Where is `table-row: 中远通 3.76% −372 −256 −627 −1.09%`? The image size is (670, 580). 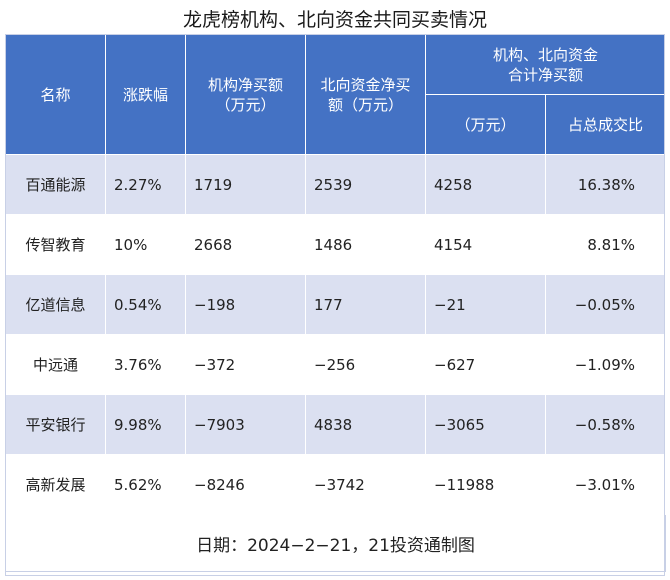 table-row: 中远通 3.76% −372 −256 −627 −1.09% is located at coordinates (336, 364).